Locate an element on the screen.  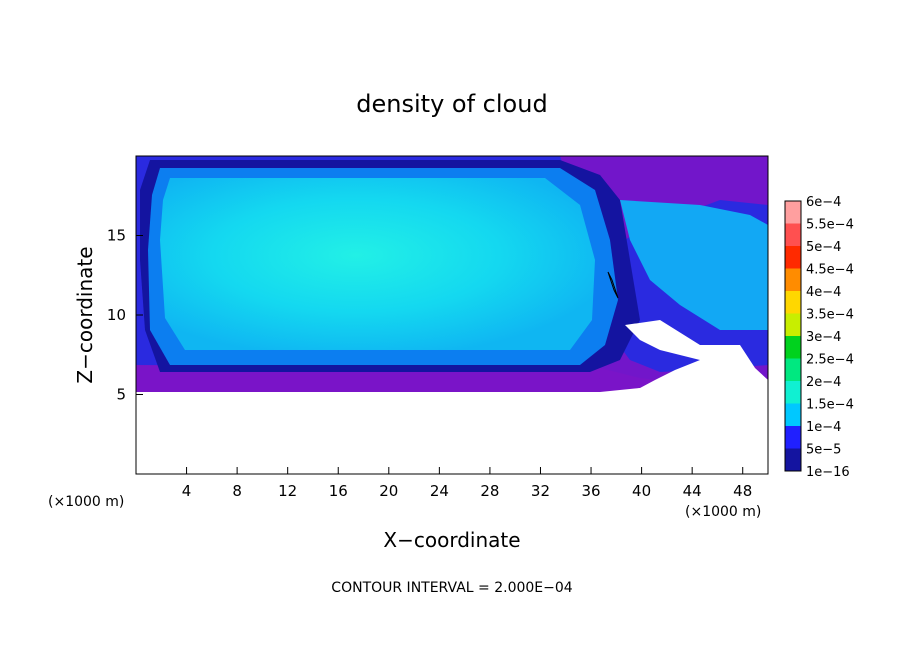
x-tick-label: 4 is located at coordinates (187, 491).